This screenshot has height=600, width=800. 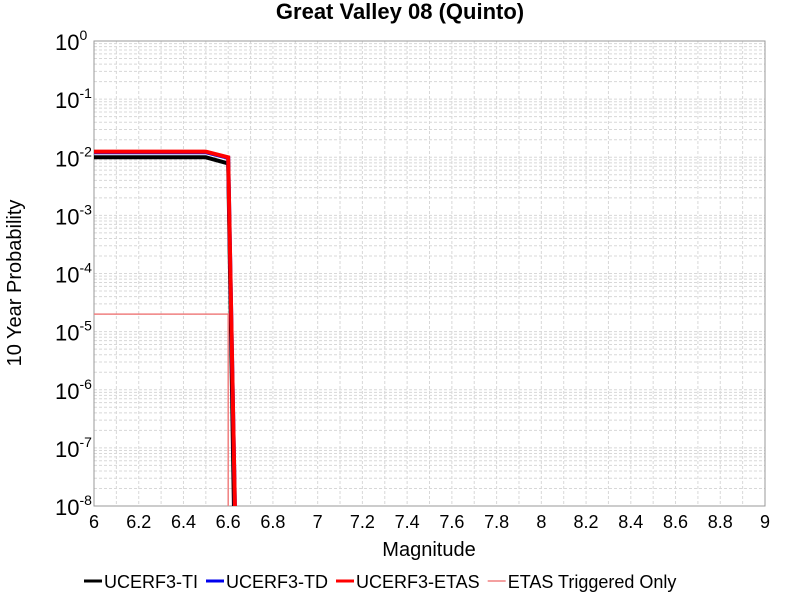 I want to click on legend-label: UCERF3-TD, so click(x=277, y=582).